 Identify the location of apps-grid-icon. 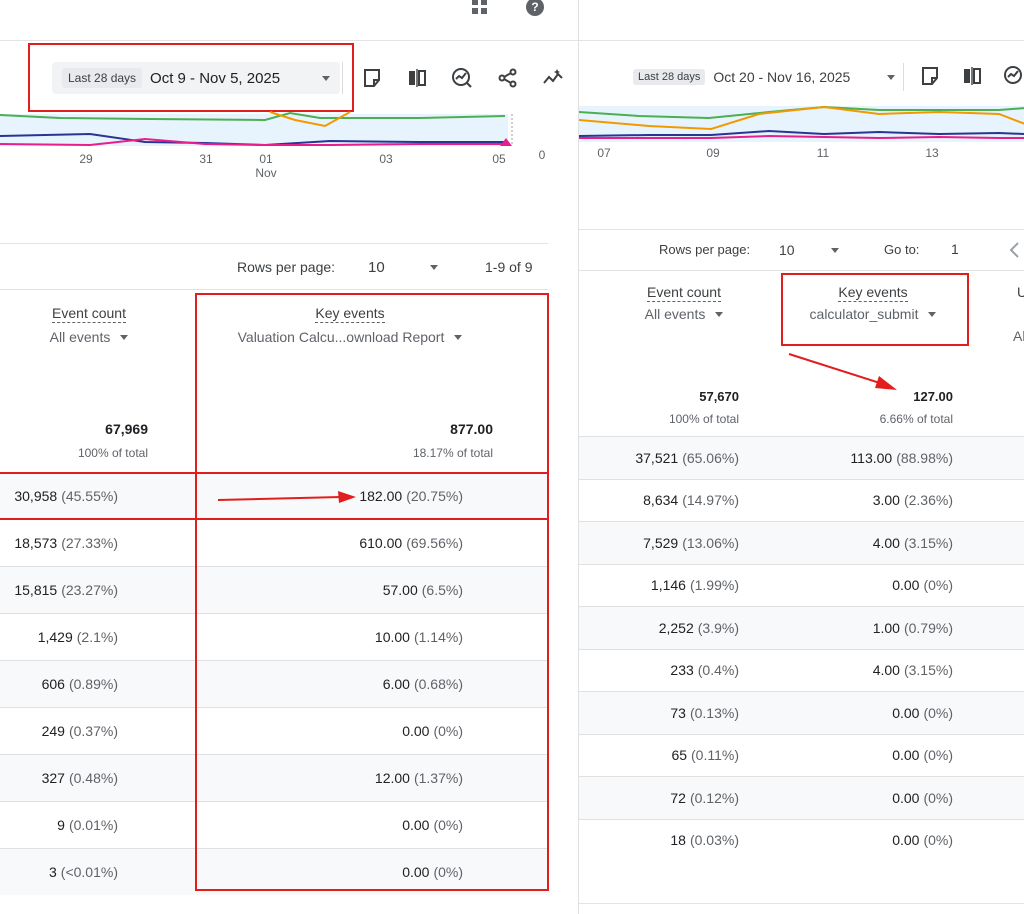
(480, 10).